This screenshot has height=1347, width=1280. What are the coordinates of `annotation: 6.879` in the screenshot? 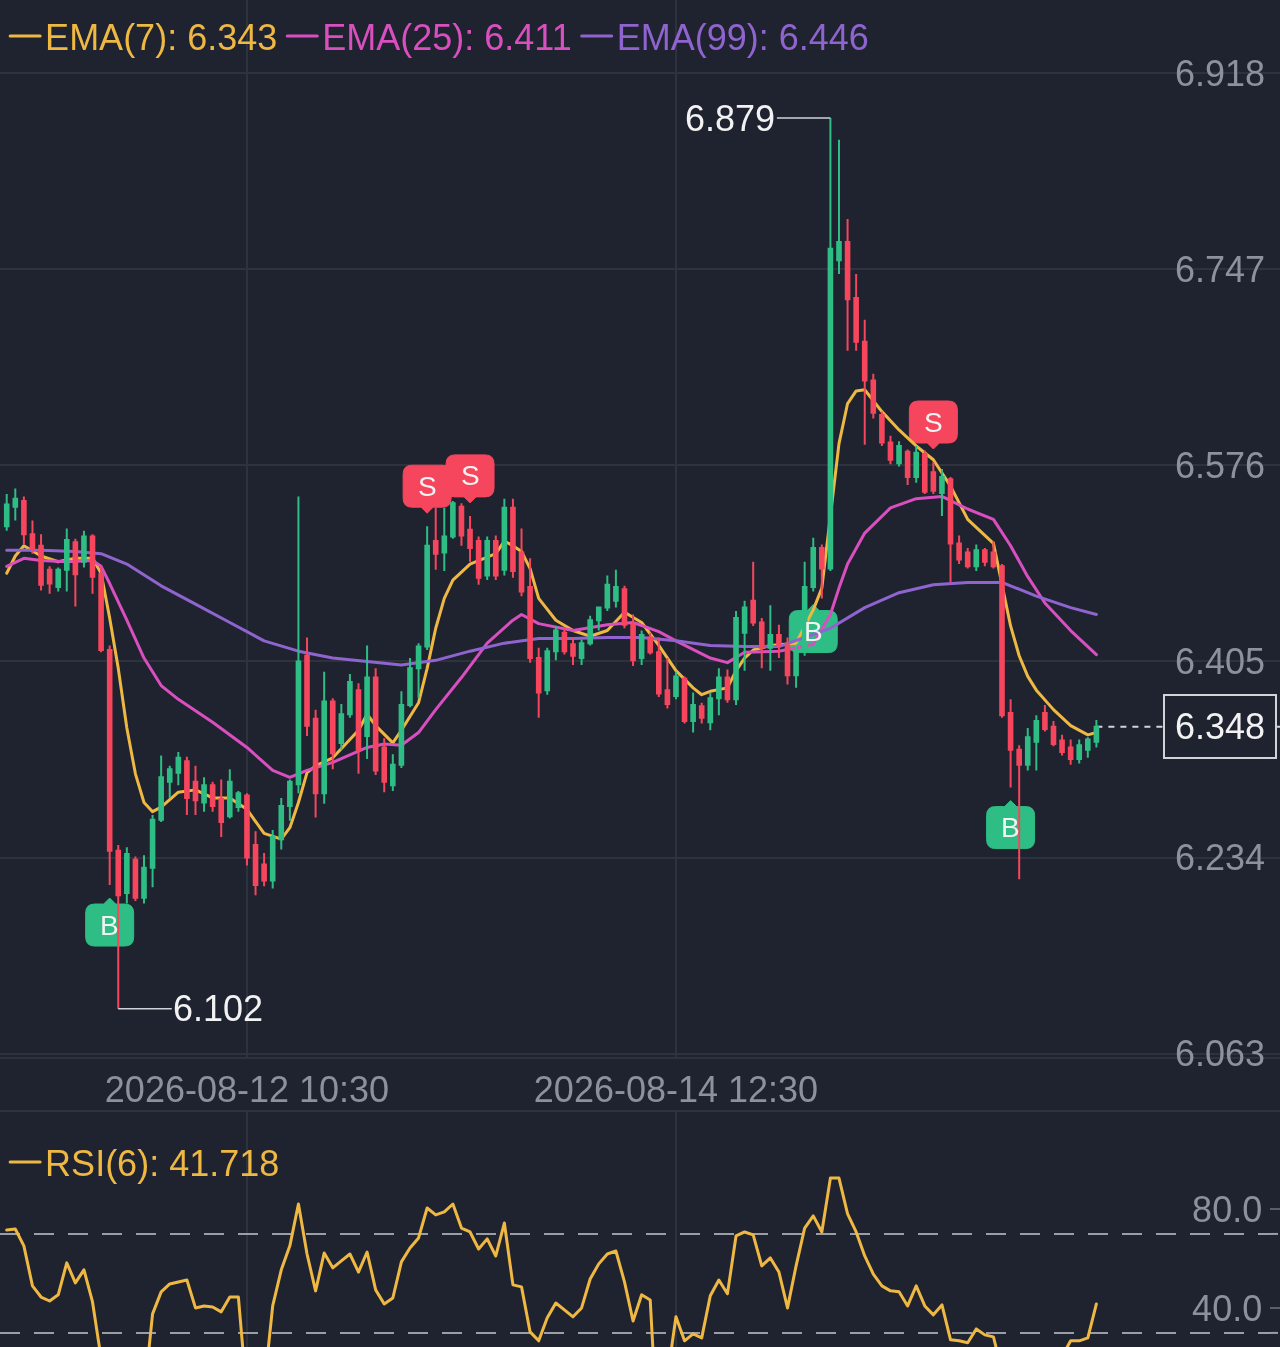 It's located at (730, 118).